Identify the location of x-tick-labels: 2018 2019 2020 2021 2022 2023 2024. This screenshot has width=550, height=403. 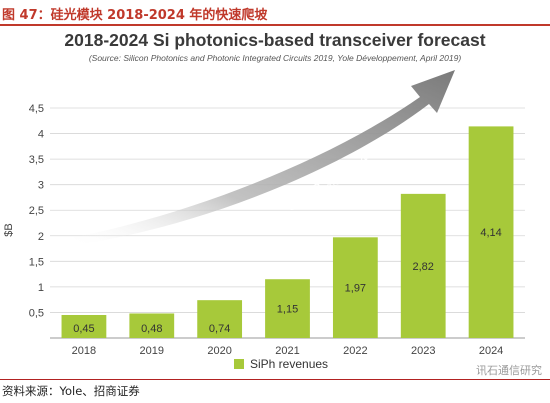
(288, 351).